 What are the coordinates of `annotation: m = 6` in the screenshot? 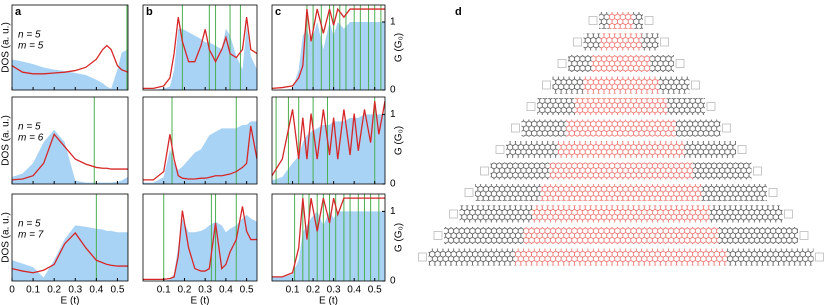 It's located at (31, 138).